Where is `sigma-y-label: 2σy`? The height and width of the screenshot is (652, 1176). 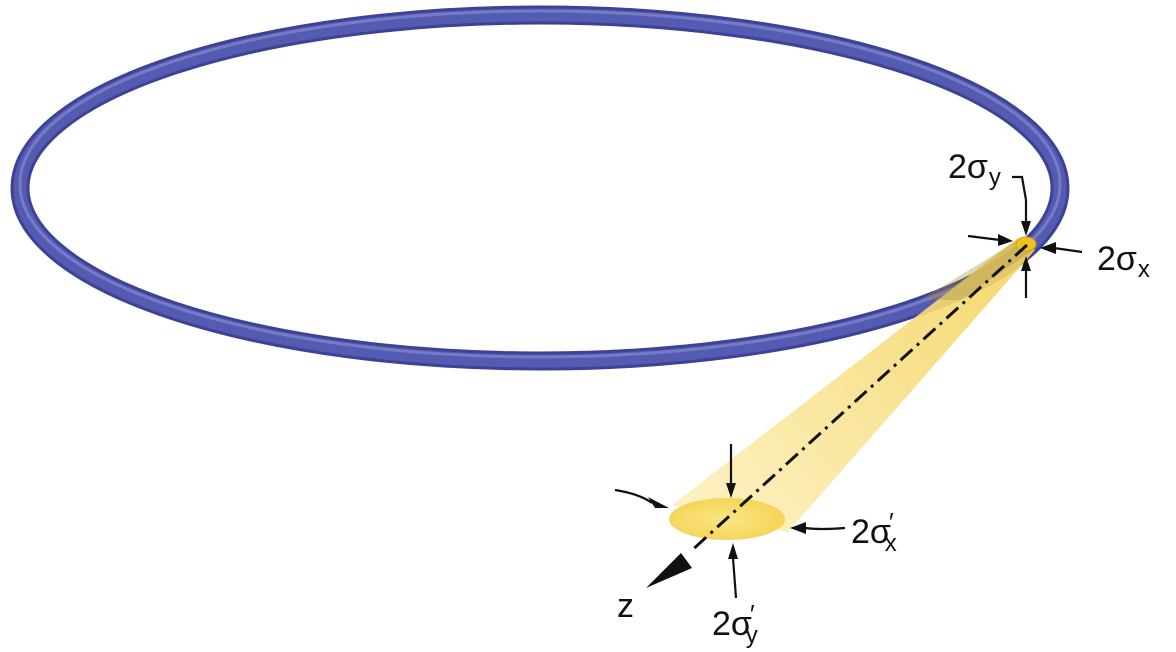
sigma-y-label: 2σy is located at coordinates (974, 170).